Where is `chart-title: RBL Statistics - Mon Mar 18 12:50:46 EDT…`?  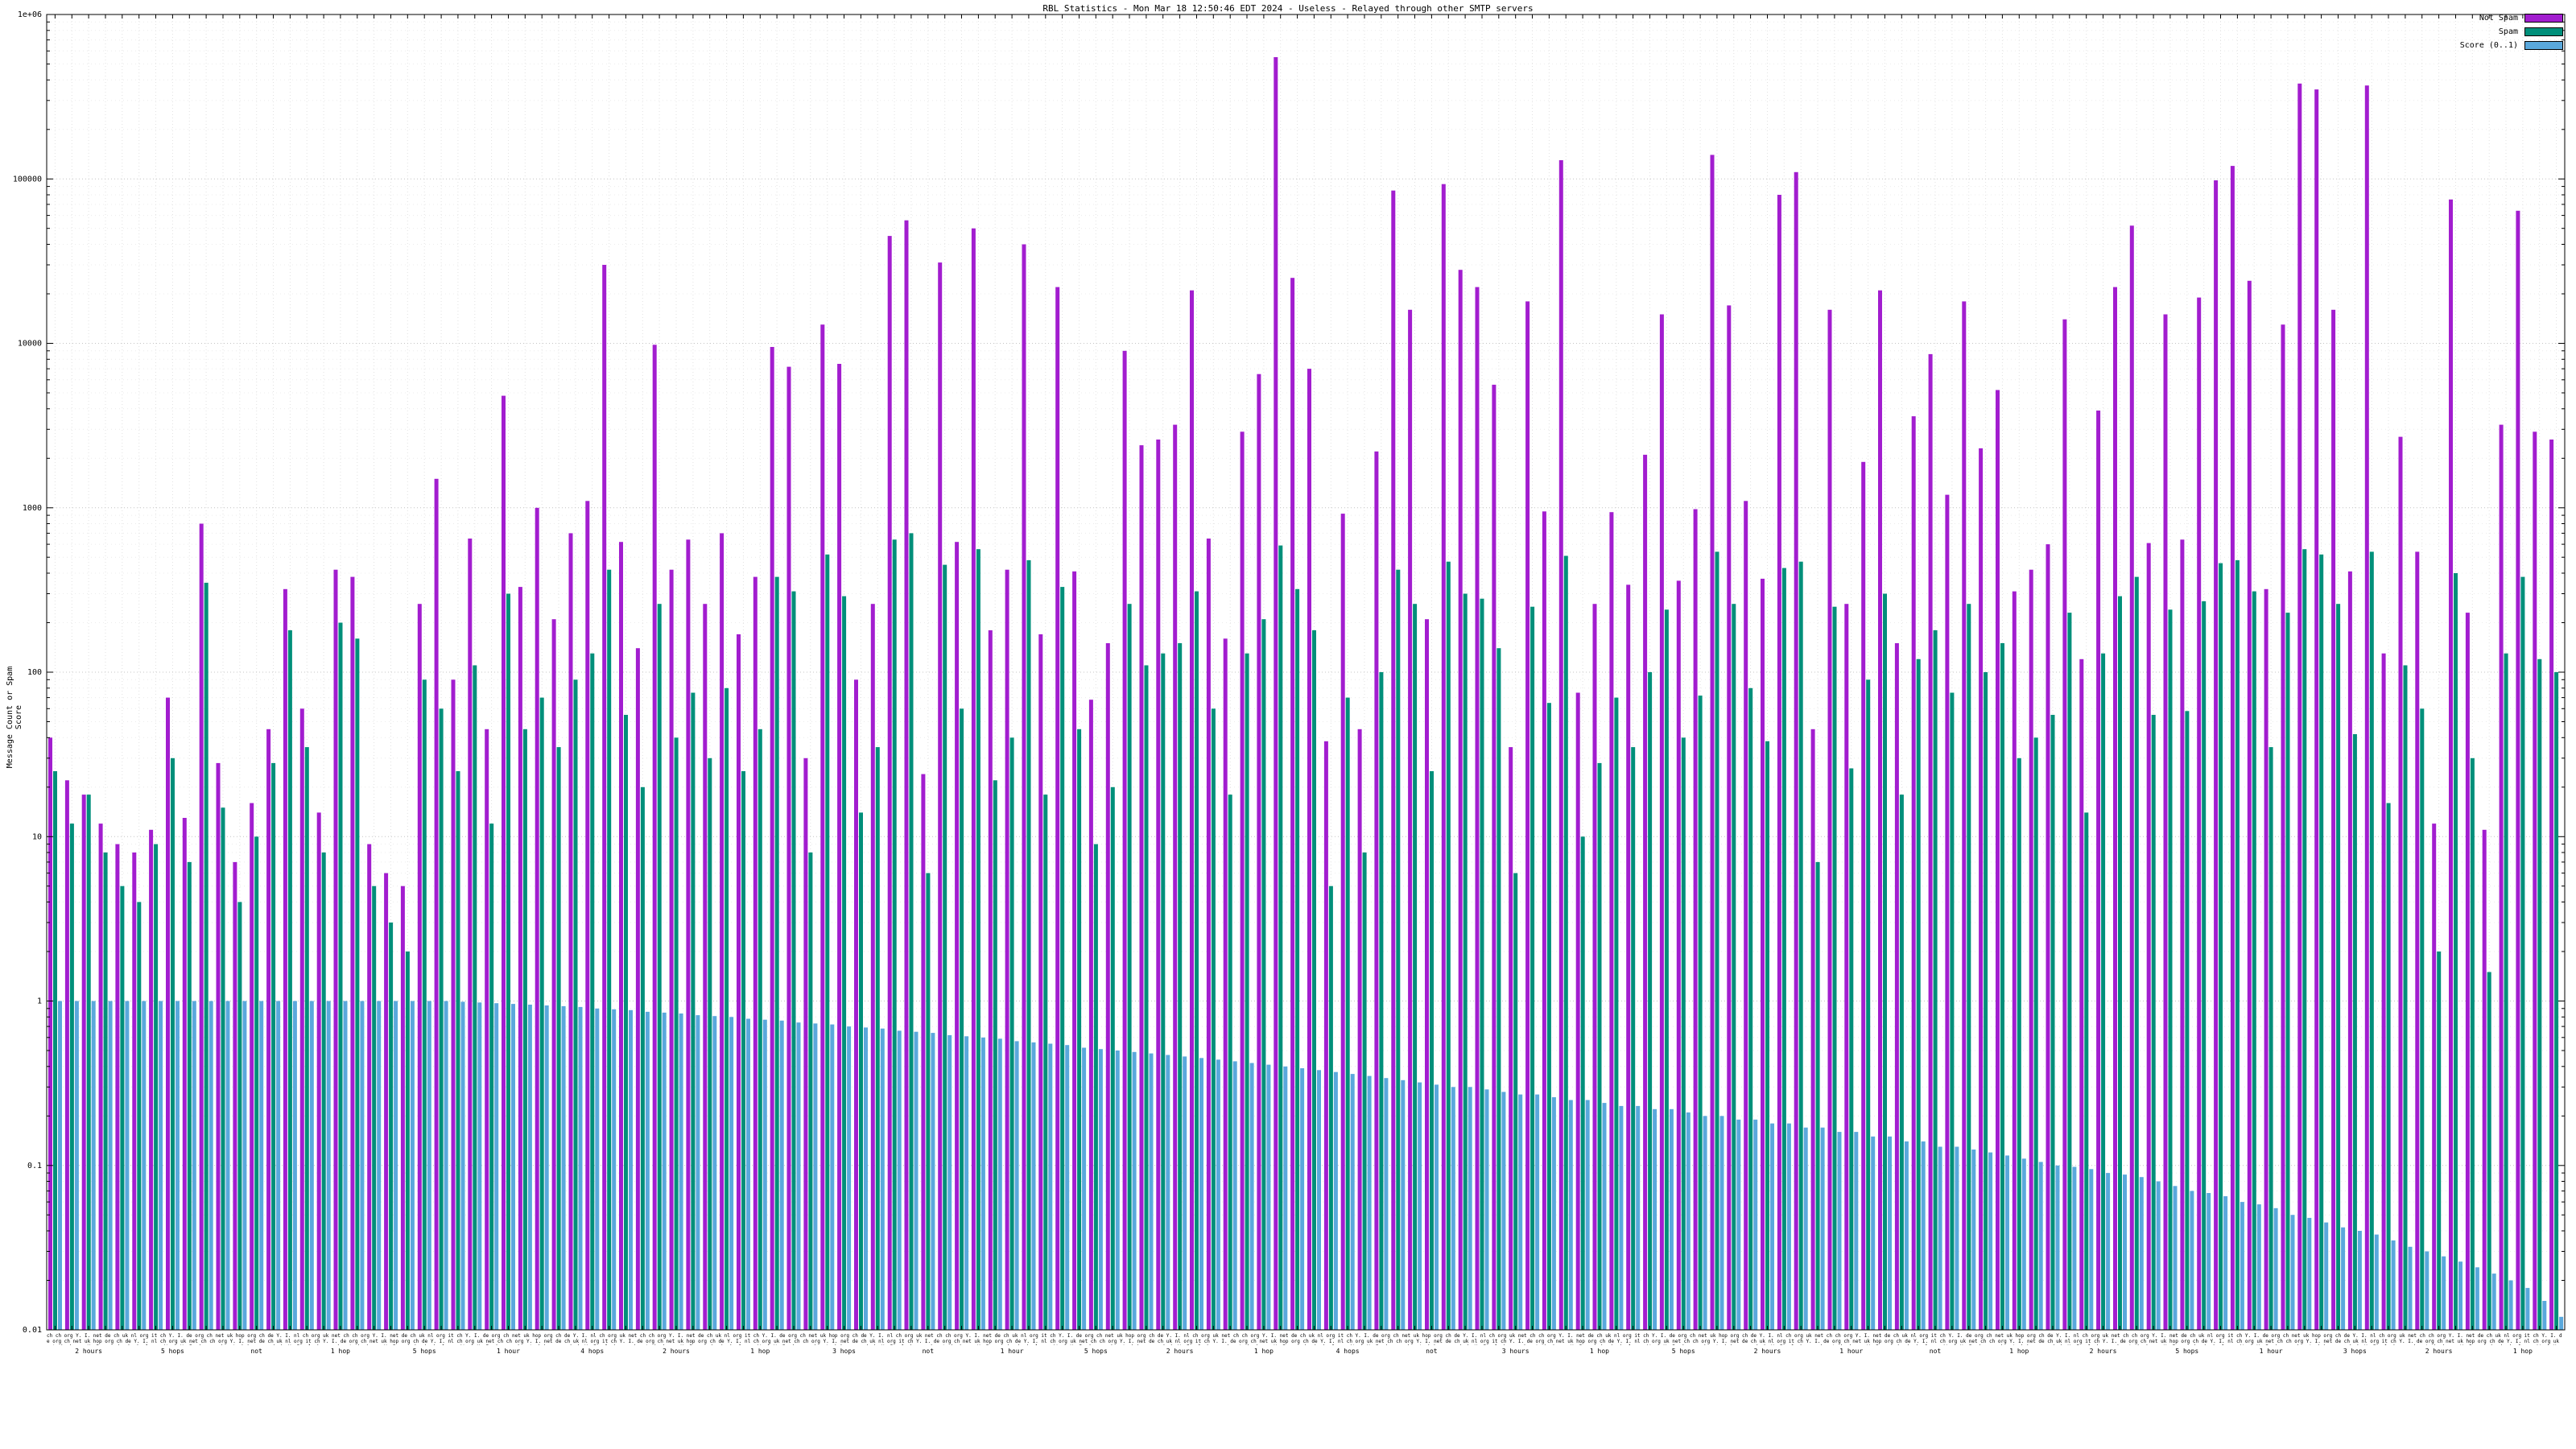
chart-title: RBL Statistics - Mon Mar 18 12:50:46 EDT… is located at coordinates (1288, 8).